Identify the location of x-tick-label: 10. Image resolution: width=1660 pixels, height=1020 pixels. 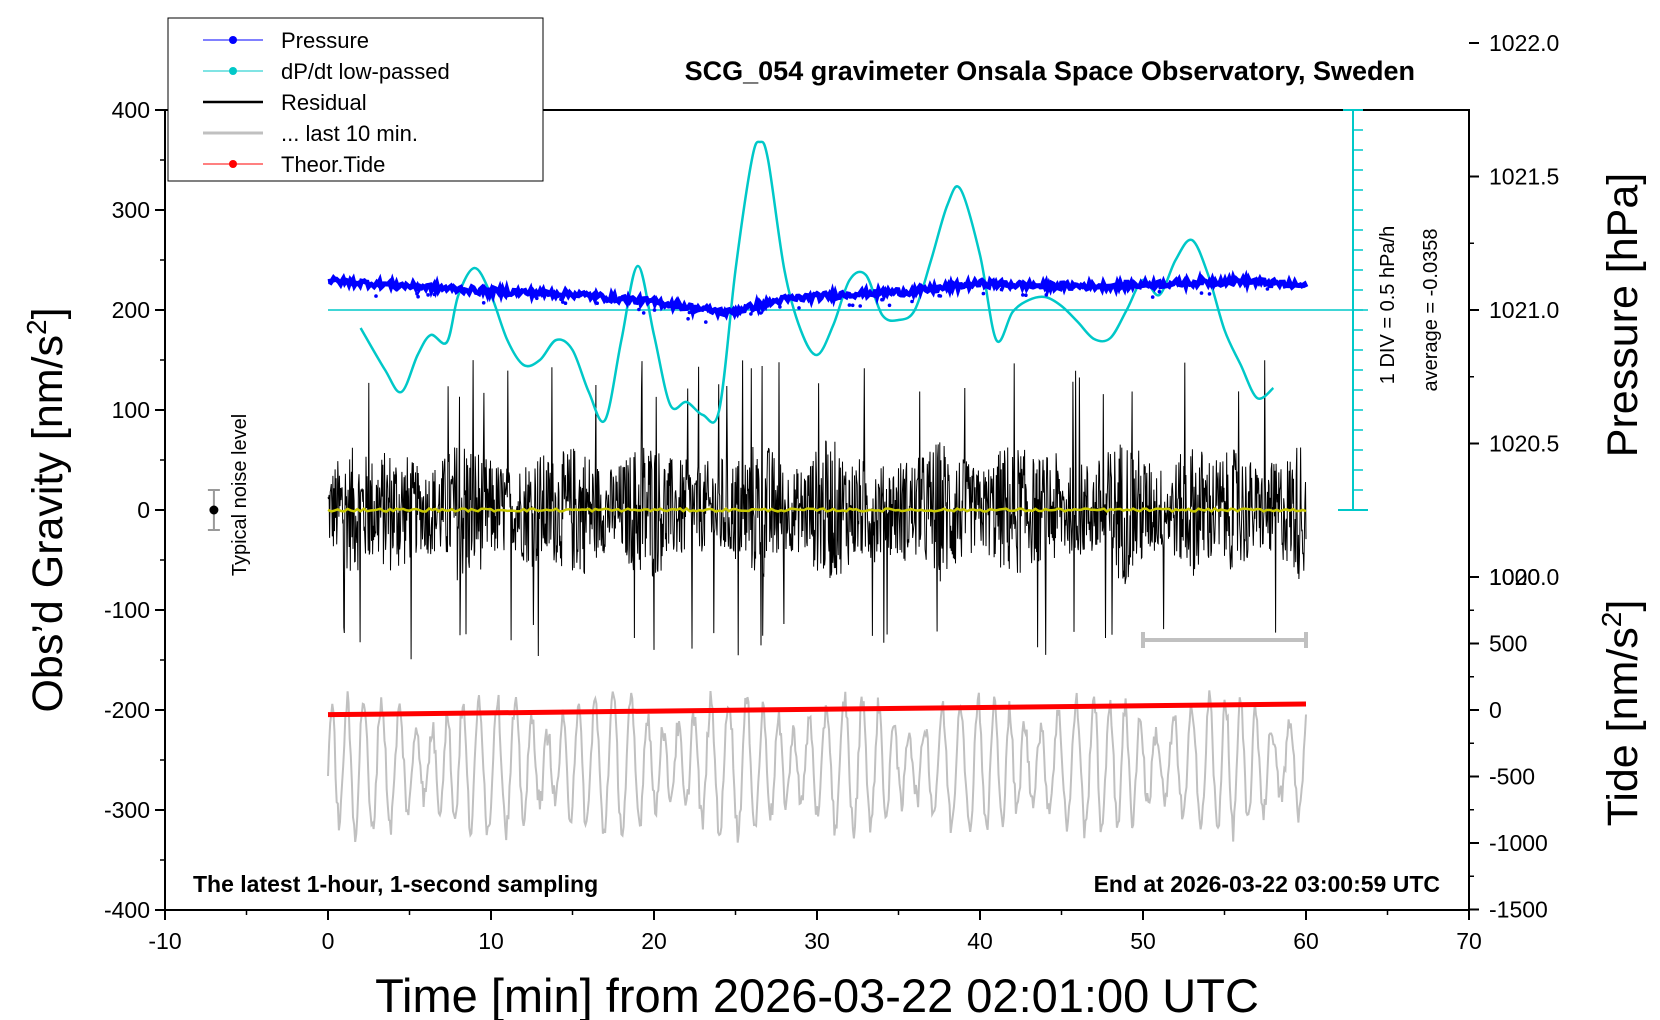
(491, 941).